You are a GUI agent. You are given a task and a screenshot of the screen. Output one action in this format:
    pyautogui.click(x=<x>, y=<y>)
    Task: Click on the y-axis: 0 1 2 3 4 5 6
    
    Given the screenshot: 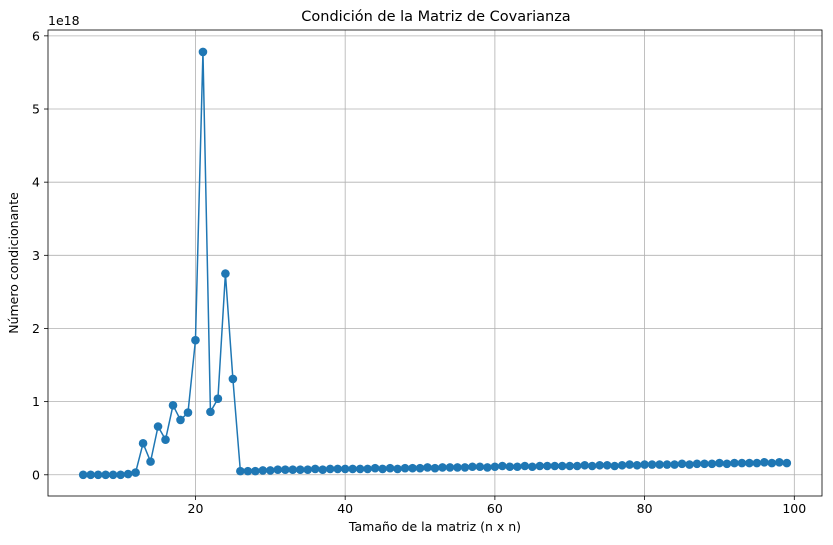 What is the action you would take?
    pyautogui.click(x=40, y=255)
    